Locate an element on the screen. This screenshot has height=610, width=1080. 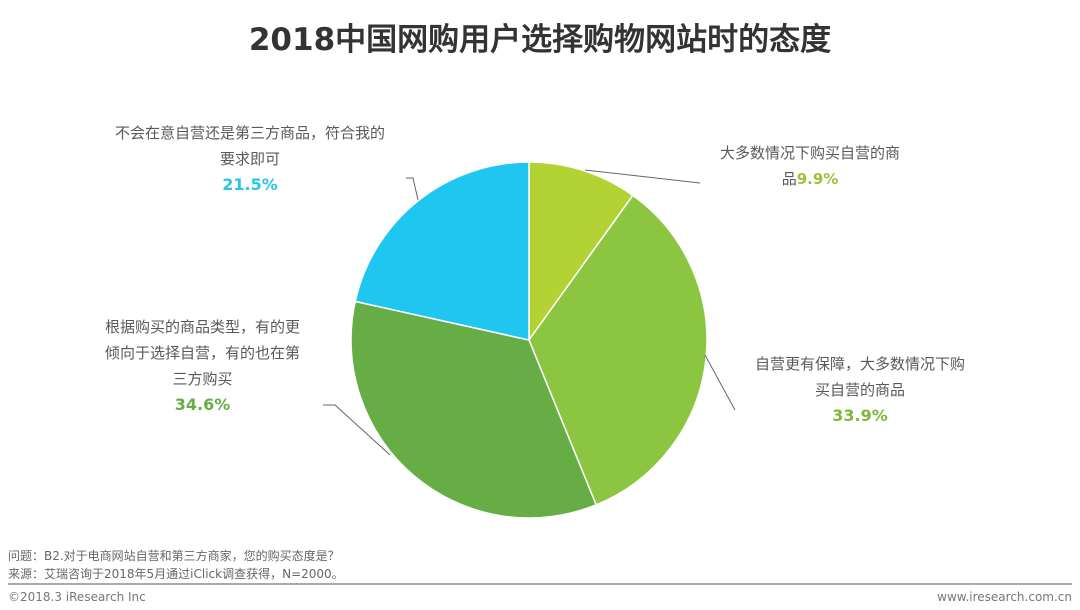
footer-divider is located at coordinates (540, 584).